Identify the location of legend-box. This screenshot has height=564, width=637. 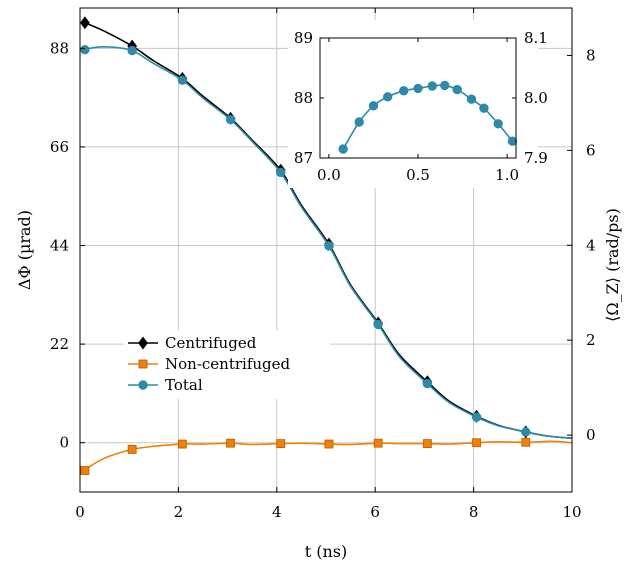
(227, 364).